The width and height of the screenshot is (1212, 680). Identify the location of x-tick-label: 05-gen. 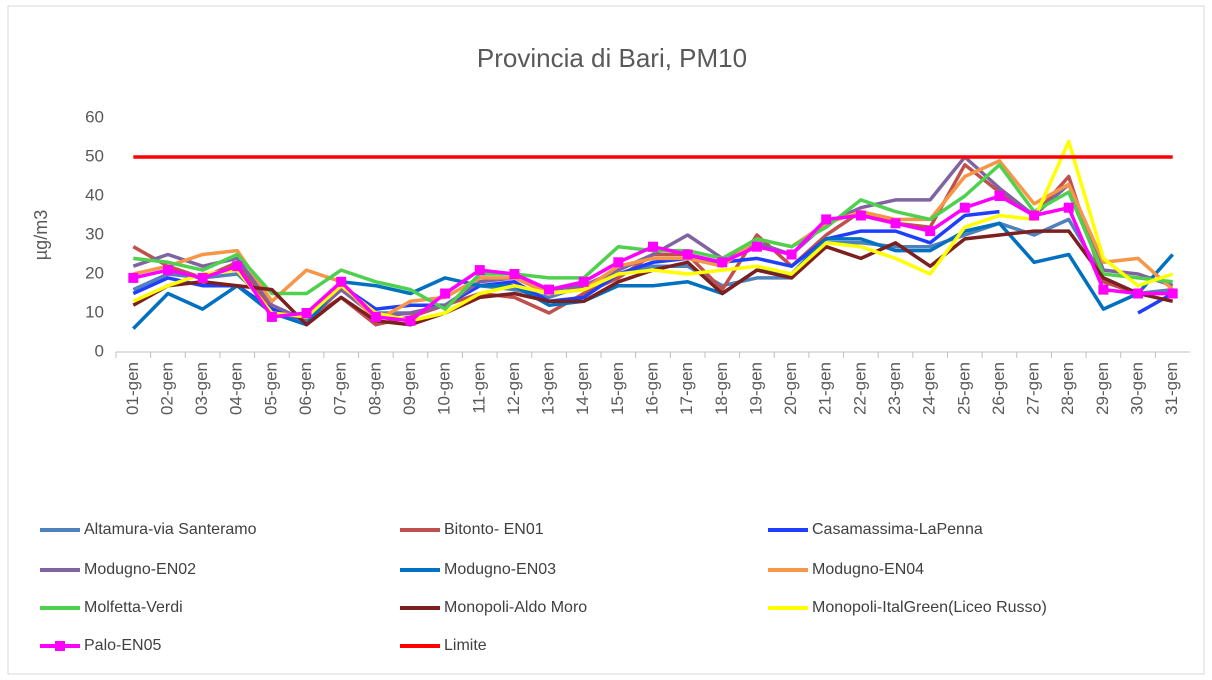
(270, 388).